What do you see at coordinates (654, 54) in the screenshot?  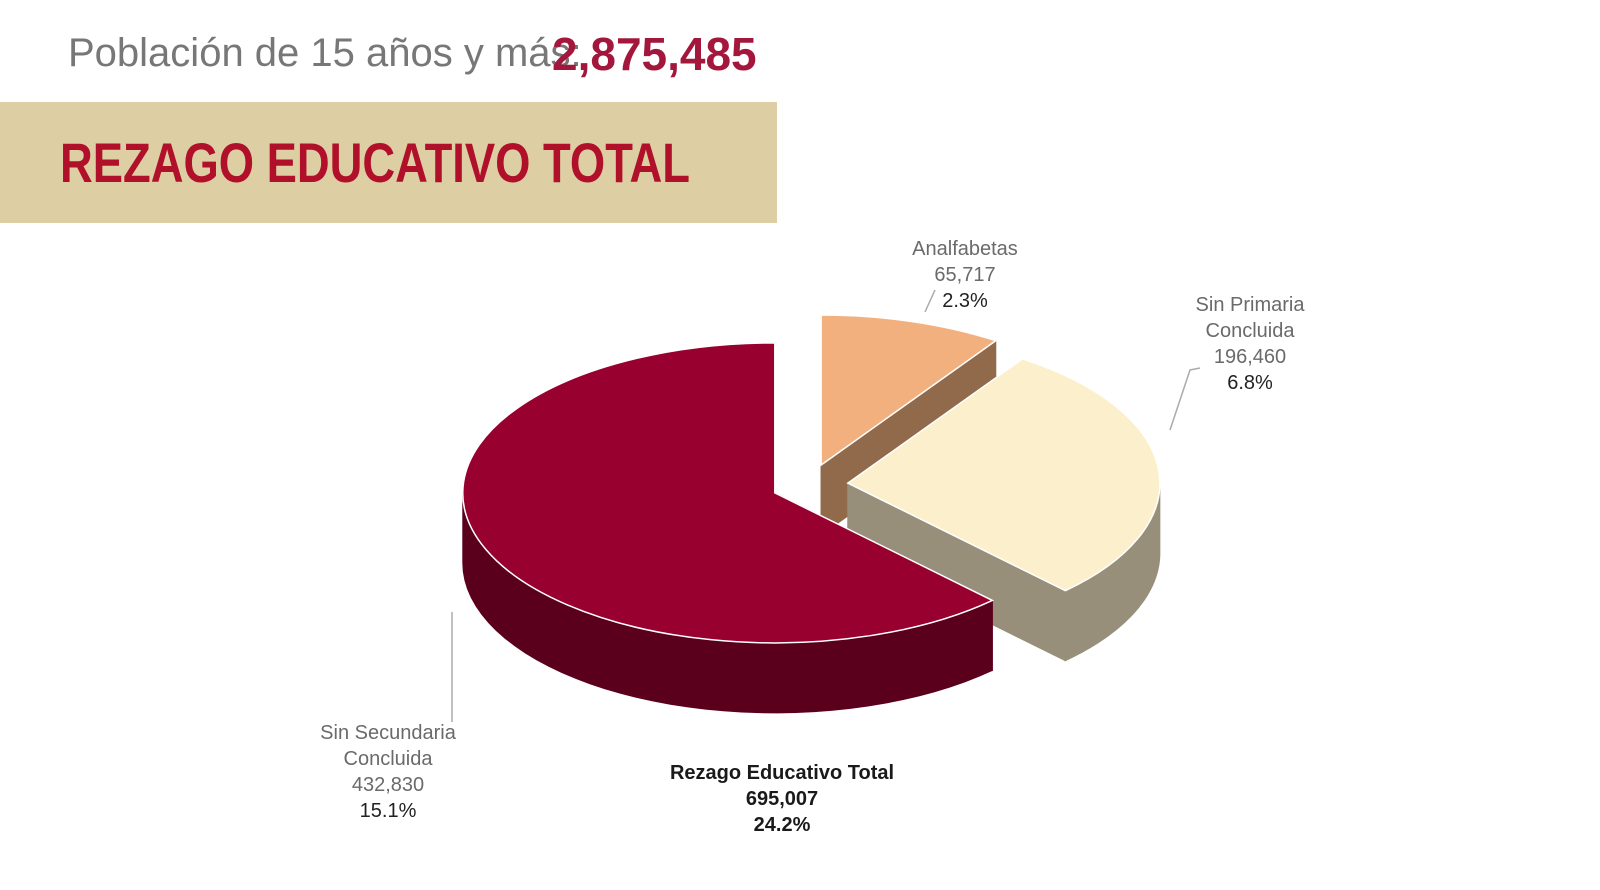 I see `header-value: 2,875,485` at bounding box center [654, 54].